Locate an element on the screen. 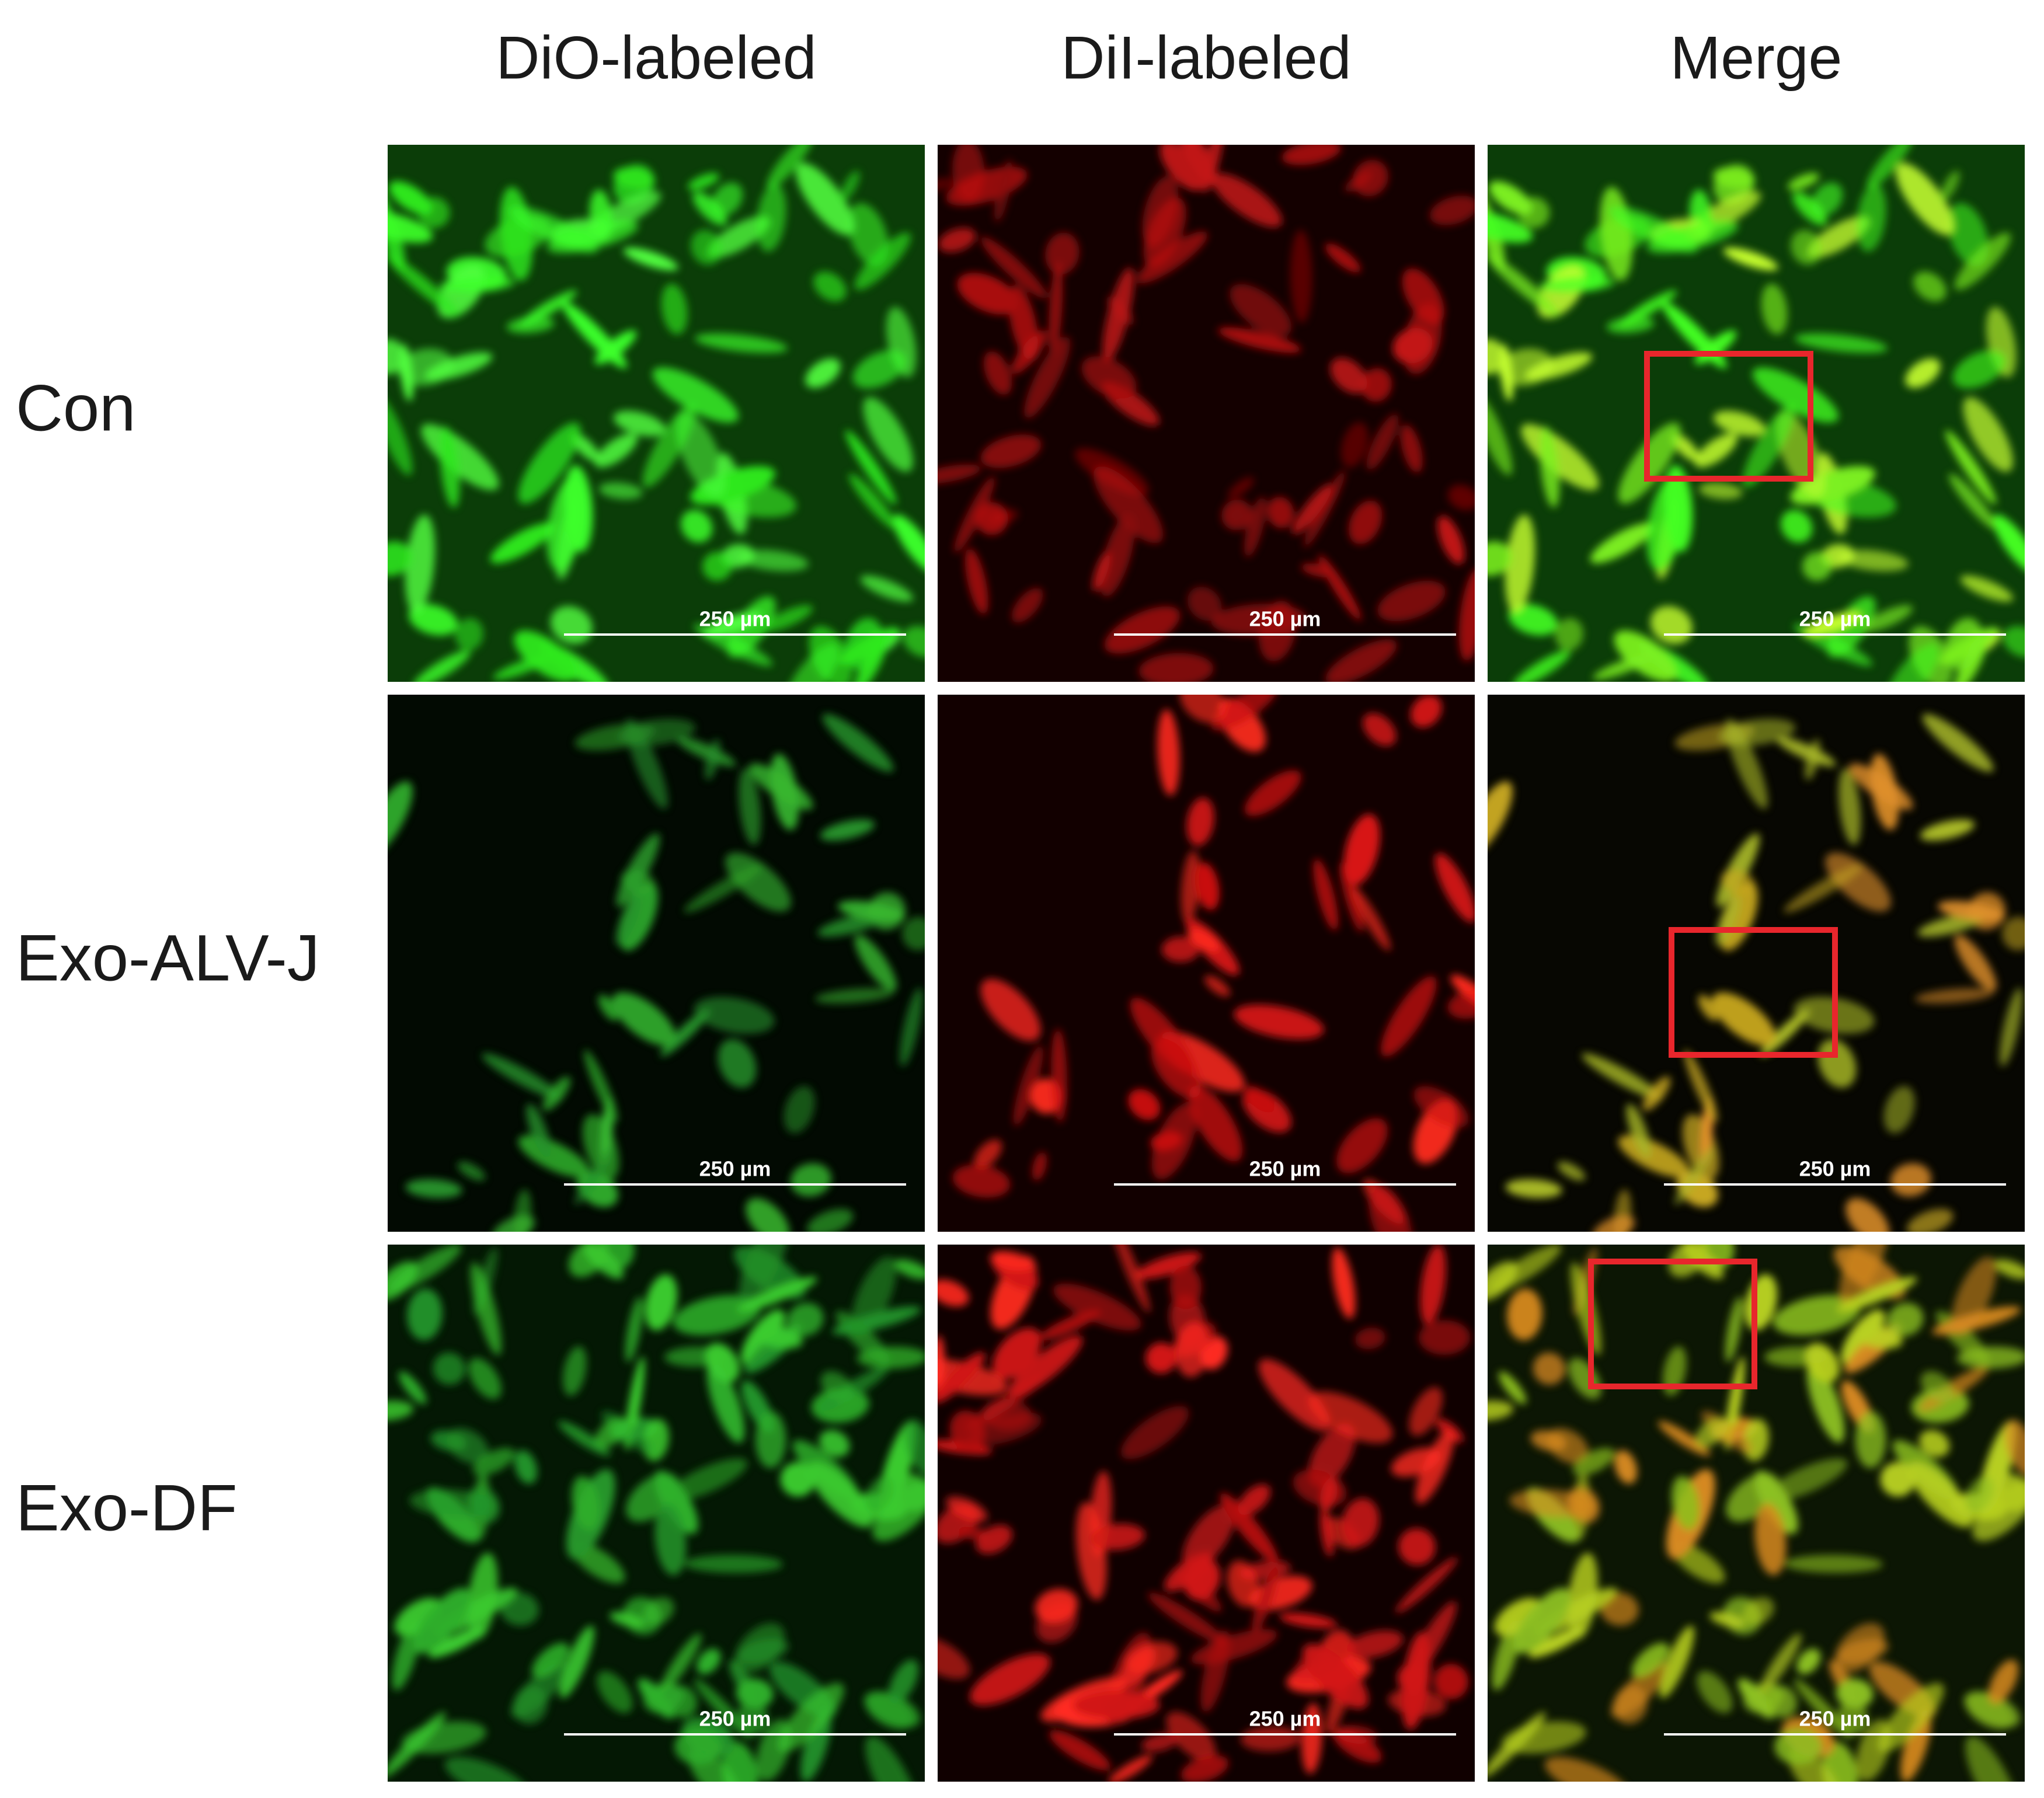  highlight-box is located at coordinates (1672, 1324).